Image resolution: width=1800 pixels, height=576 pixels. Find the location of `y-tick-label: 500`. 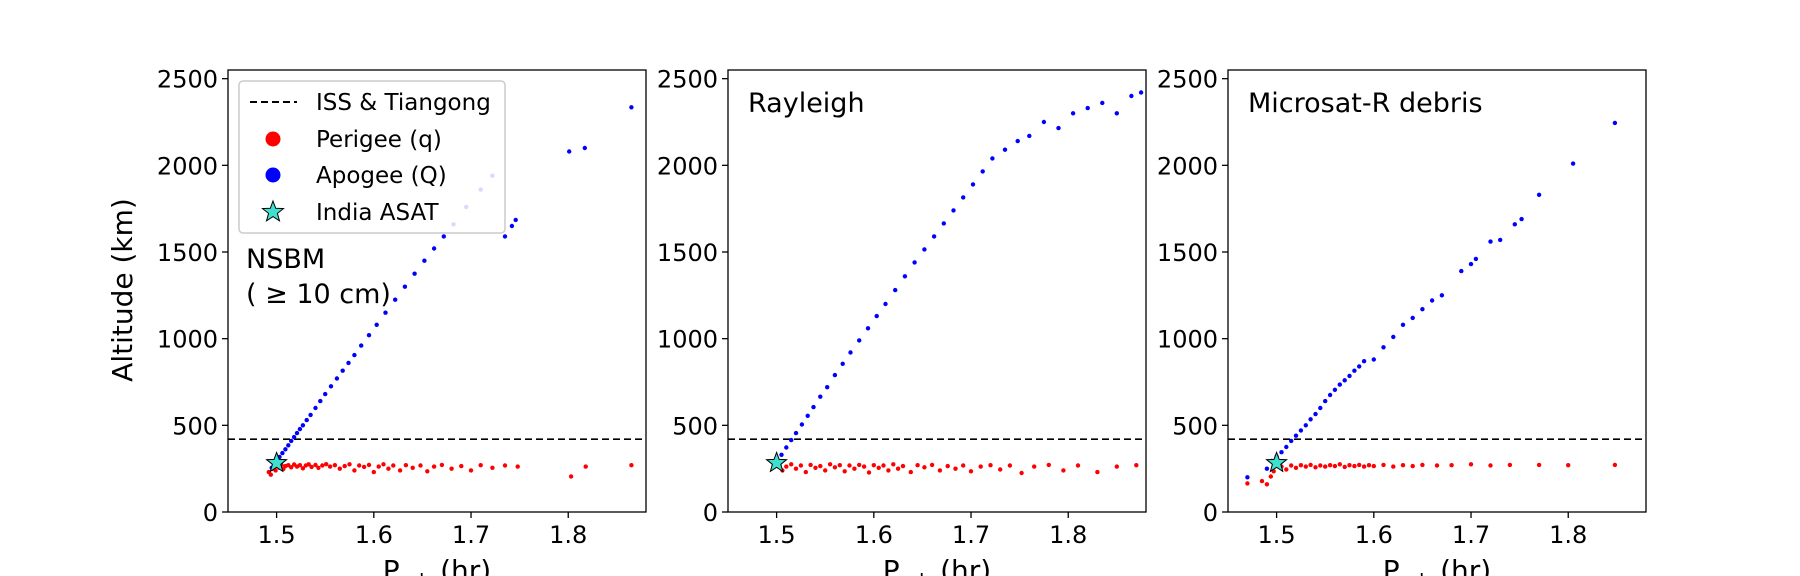

y-tick-label: 500 is located at coordinates (1195, 426).